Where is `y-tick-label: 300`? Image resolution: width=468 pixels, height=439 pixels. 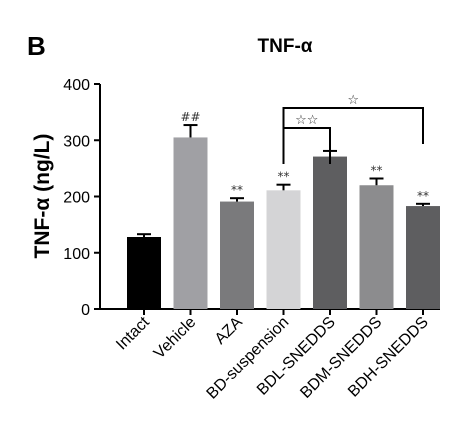
y-tick-label: 300 is located at coordinates (76, 141).